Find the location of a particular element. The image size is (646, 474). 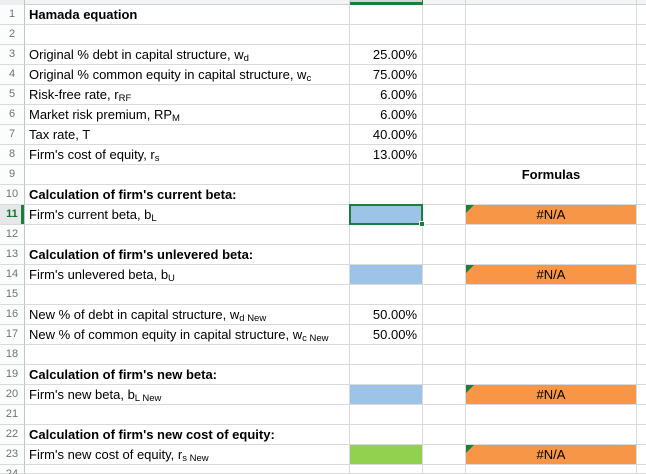

row-header: 17 is located at coordinates (12, 335).